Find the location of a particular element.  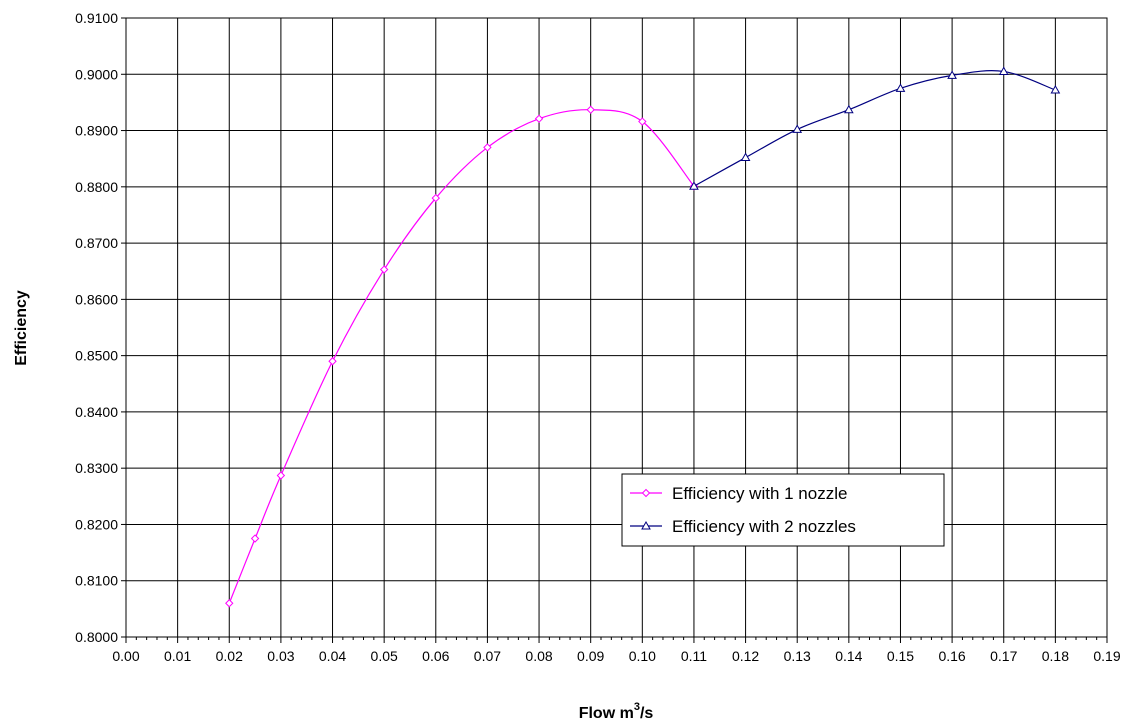

x-tick-label: 0.00 is located at coordinates (125, 656).